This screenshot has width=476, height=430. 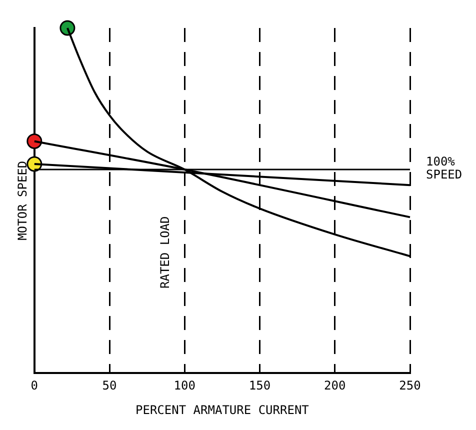 What do you see at coordinates (259, 385) in the screenshot?
I see `x-tick-label: 150` at bounding box center [259, 385].